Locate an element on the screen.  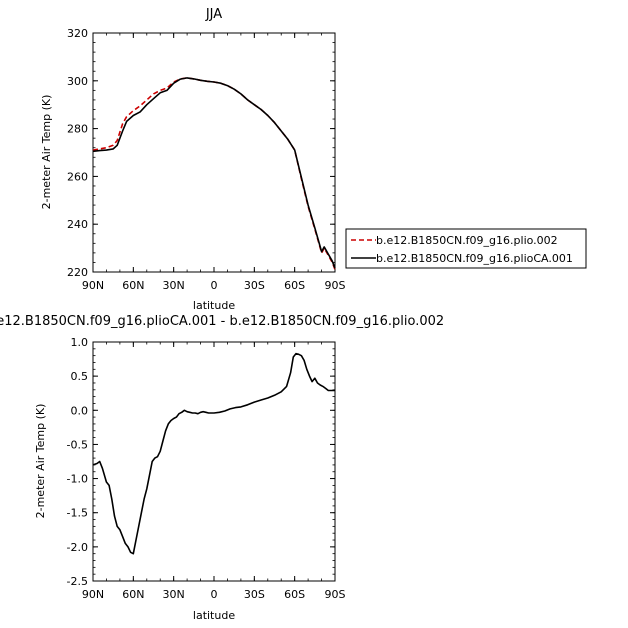
top-series-lines is located at coordinates (214, 173).